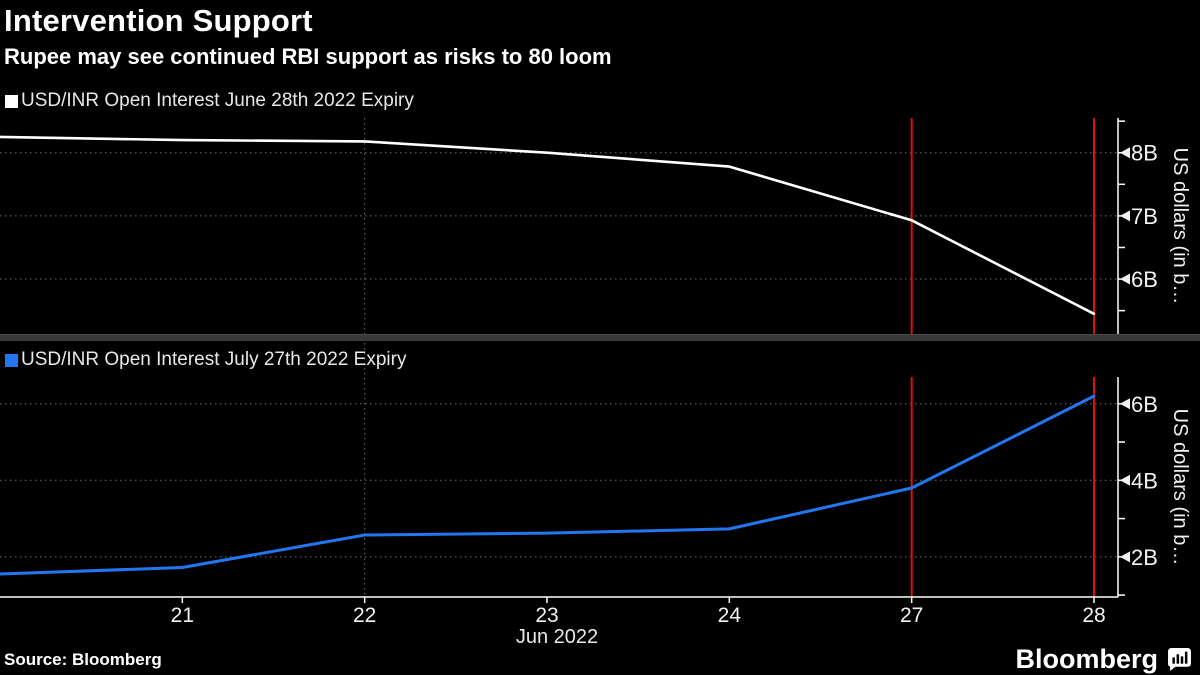 The image size is (1200, 675). What do you see at coordinates (546, 615) in the screenshot?
I see `svg-text: 23` at bounding box center [546, 615].